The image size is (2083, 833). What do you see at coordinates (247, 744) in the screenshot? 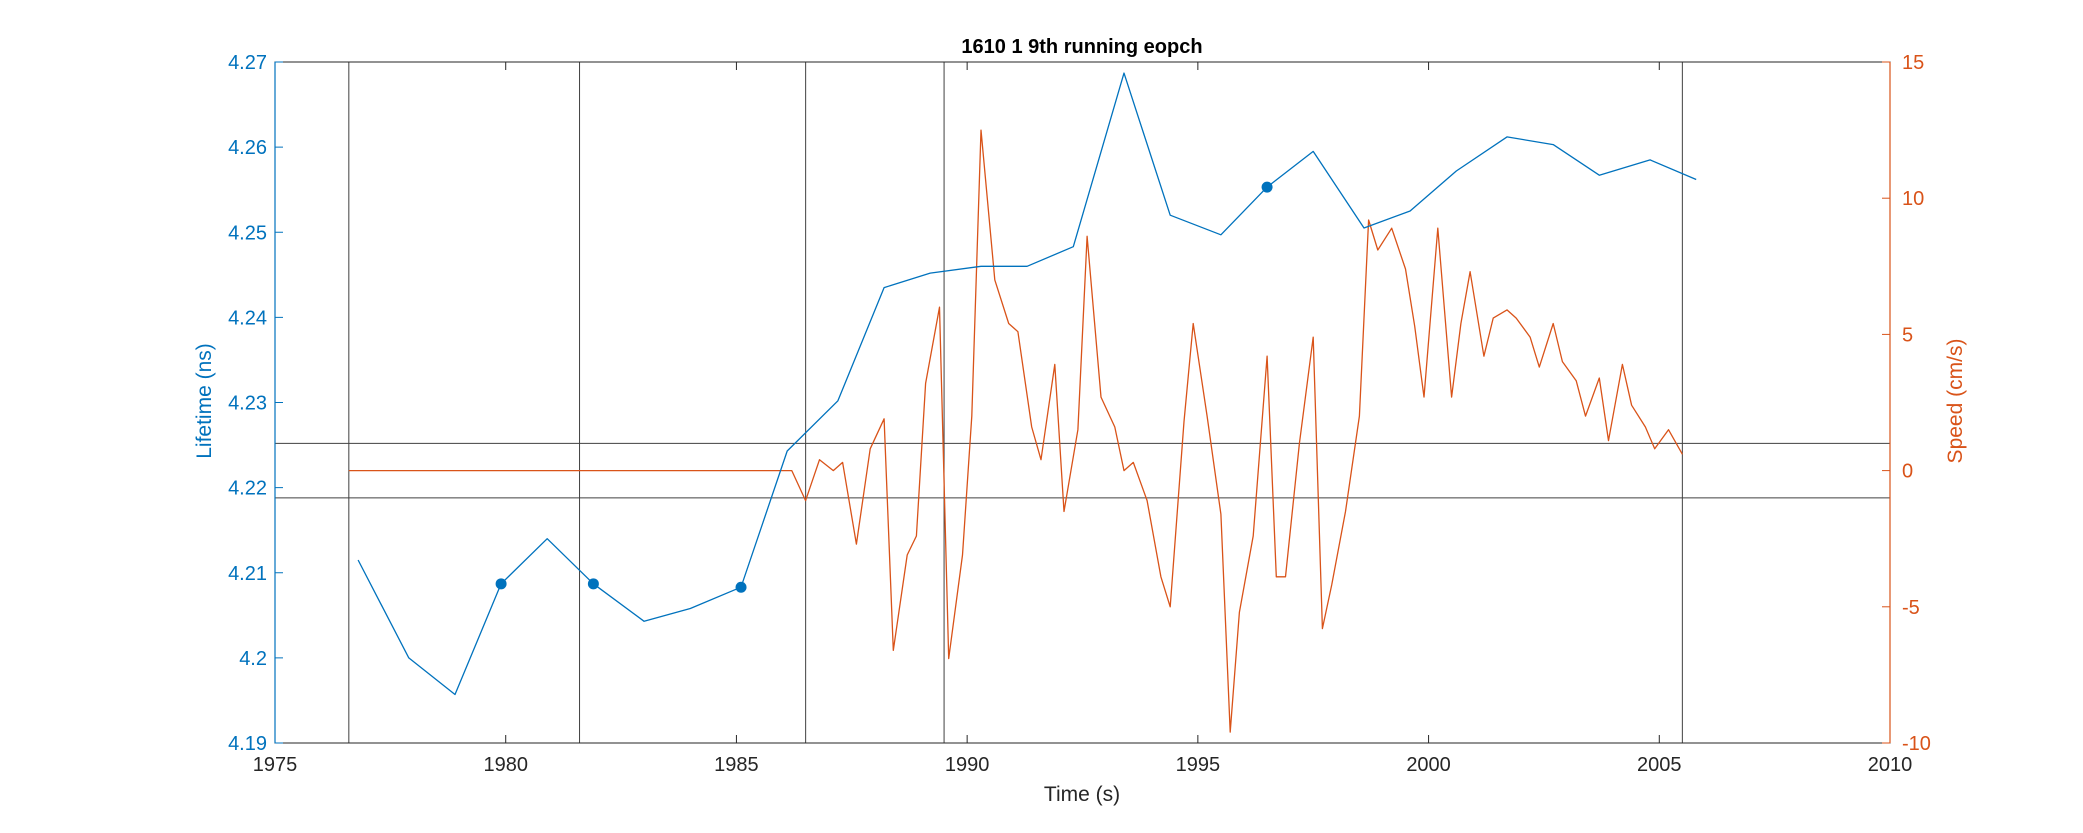
I see `y-left-tick-label: 4.19` at bounding box center [247, 744].